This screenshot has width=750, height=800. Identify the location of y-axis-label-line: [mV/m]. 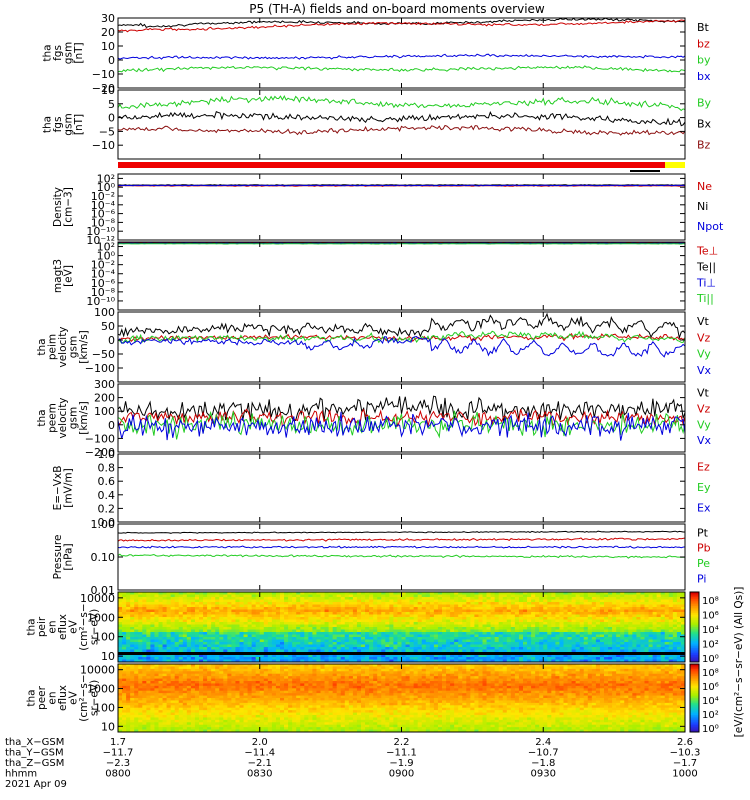
(68, 487).